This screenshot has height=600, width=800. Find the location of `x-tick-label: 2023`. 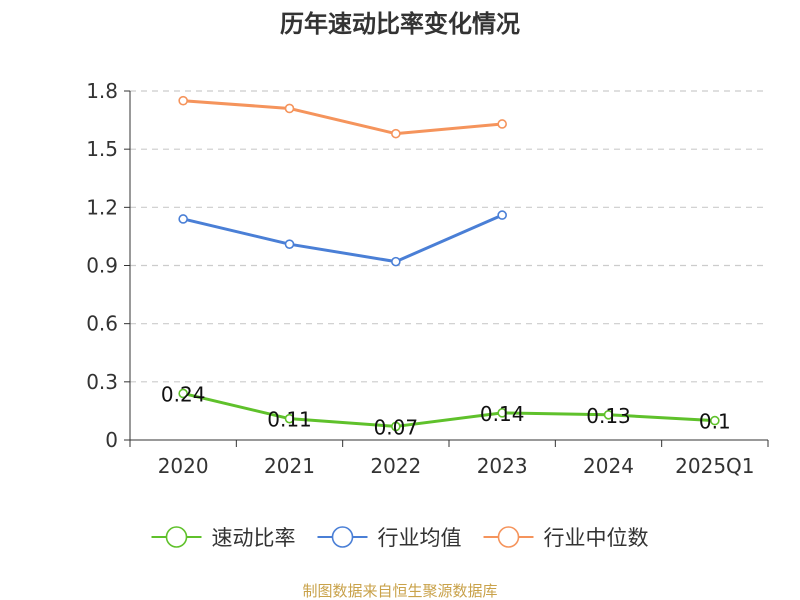

x-tick-label: 2023 is located at coordinates (502, 466).